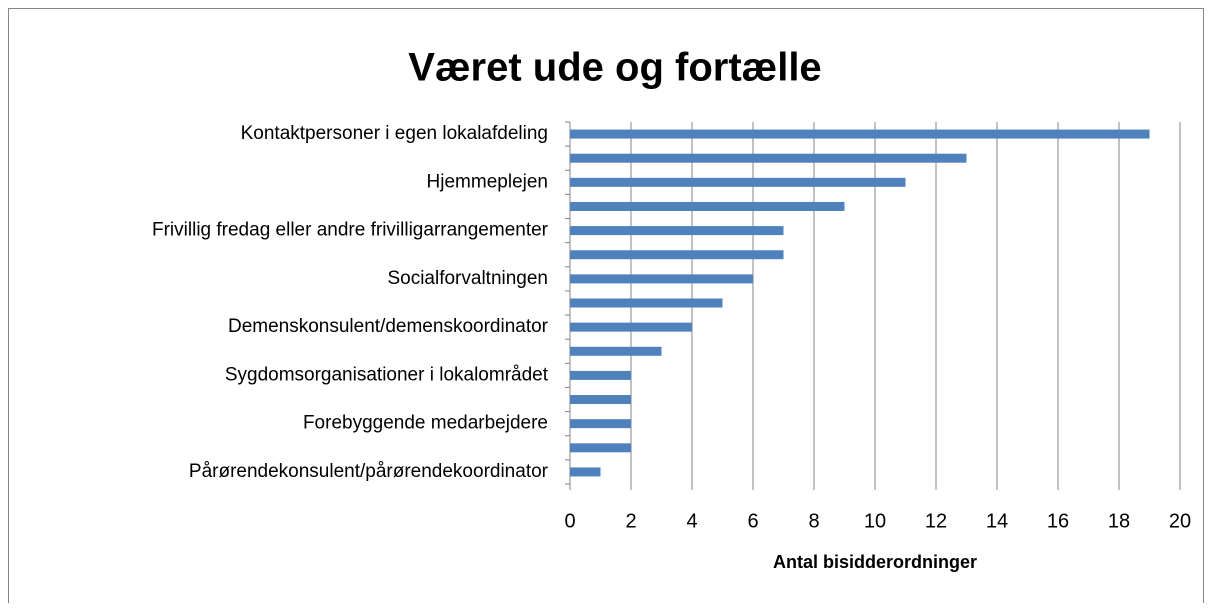 The height and width of the screenshot is (608, 1211). Describe the element at coordinates (1119, 521) in the screenshot. I see `x-tick-label: 18` at that location.